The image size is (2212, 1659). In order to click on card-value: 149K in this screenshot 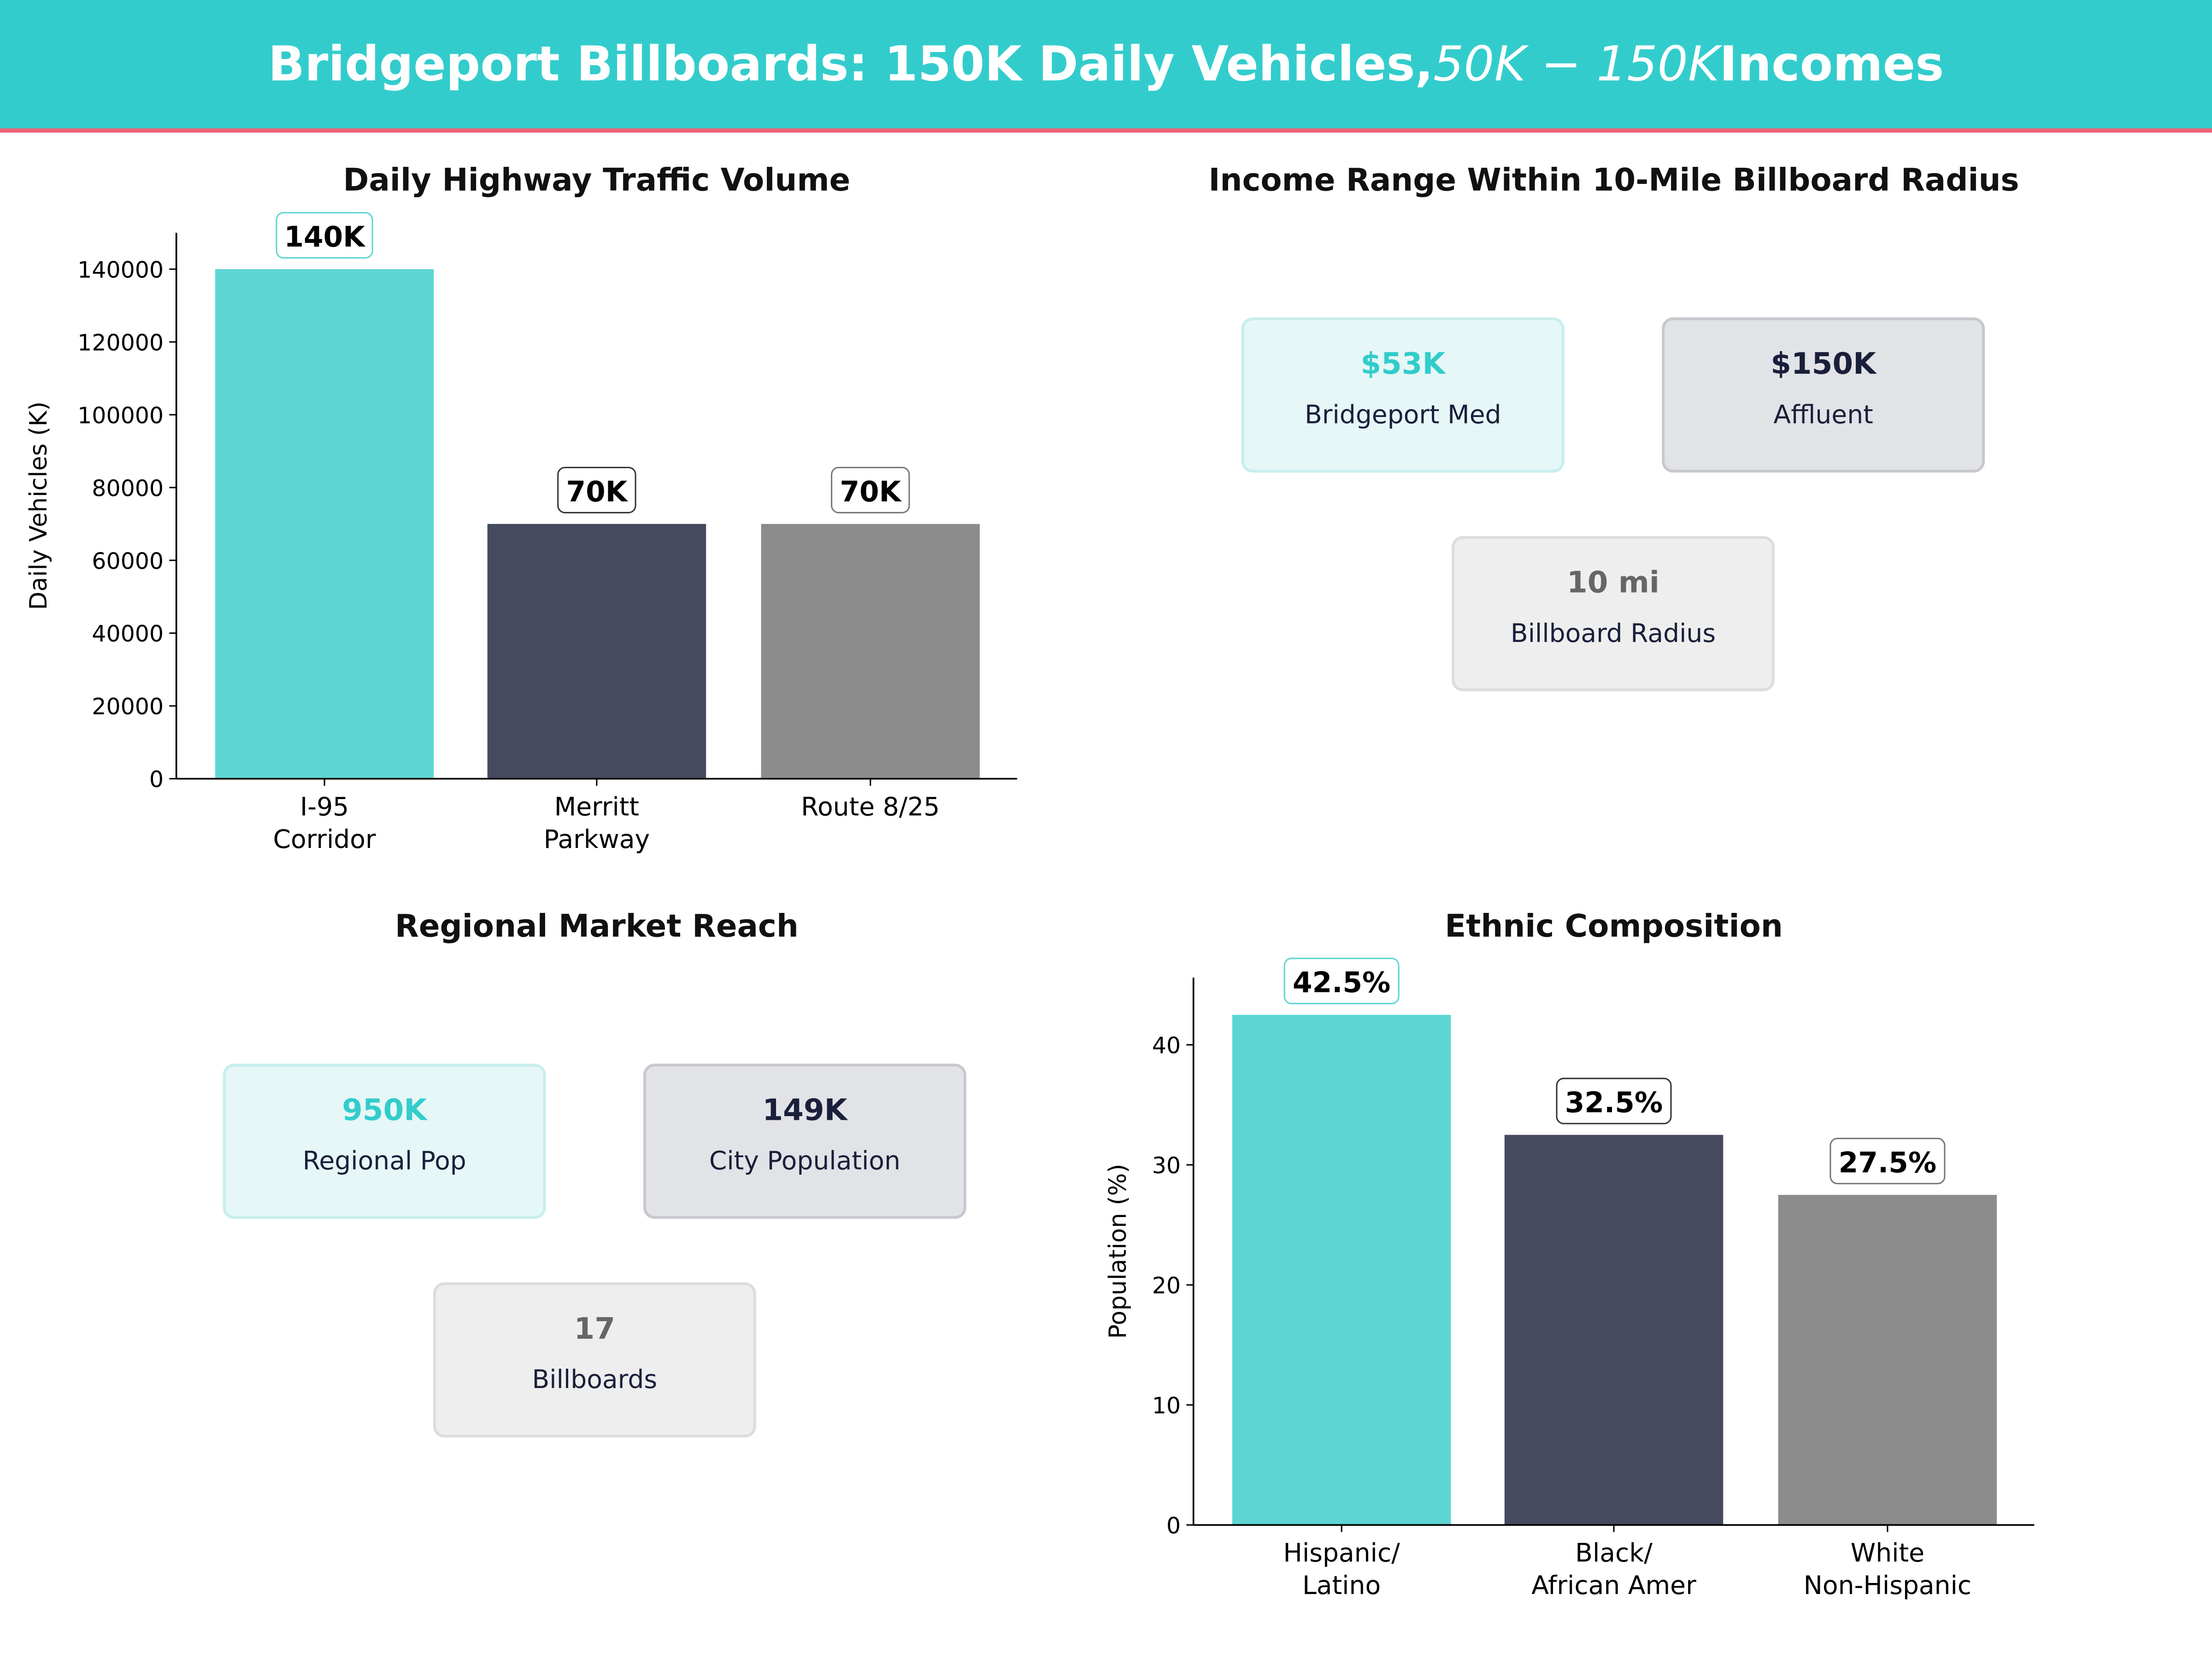, I will do `click(804, 1110)`.